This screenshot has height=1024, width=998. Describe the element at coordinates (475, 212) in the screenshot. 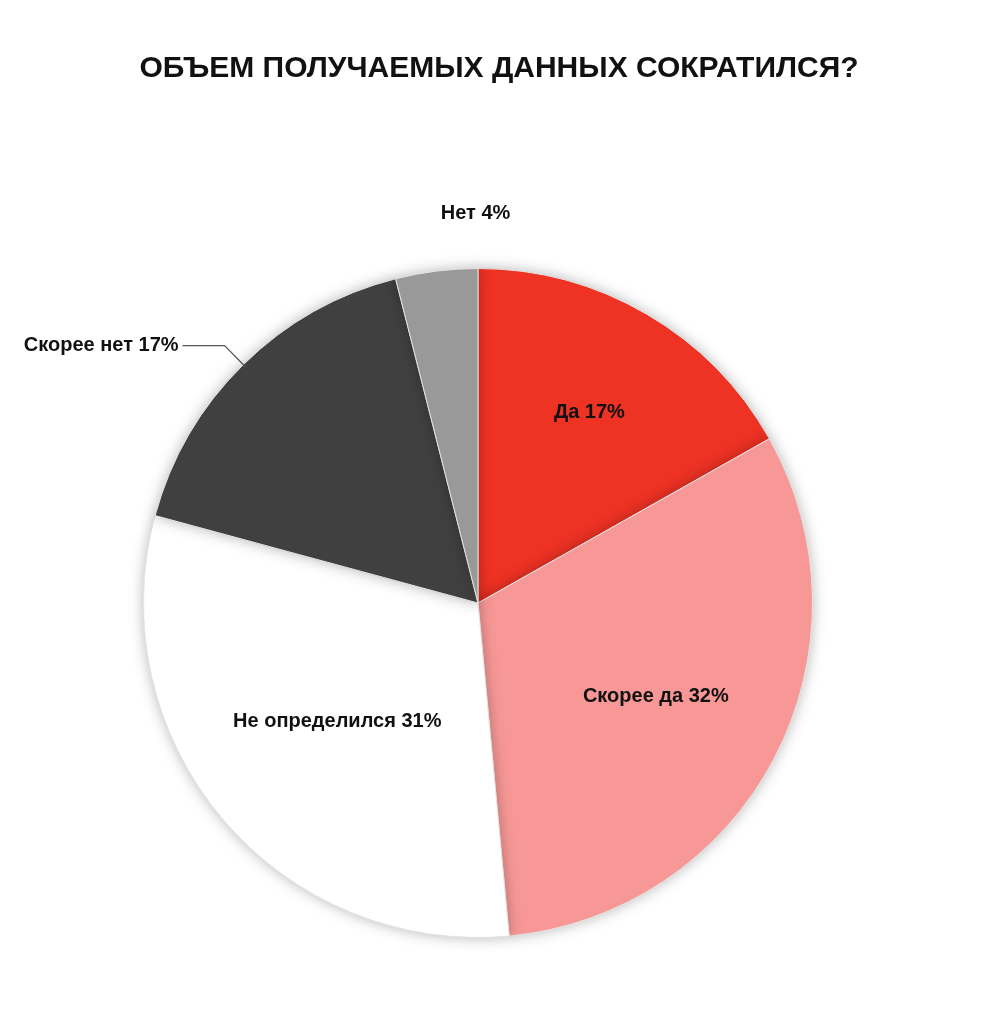

I see `slice-label: Нет 4%` at that location.